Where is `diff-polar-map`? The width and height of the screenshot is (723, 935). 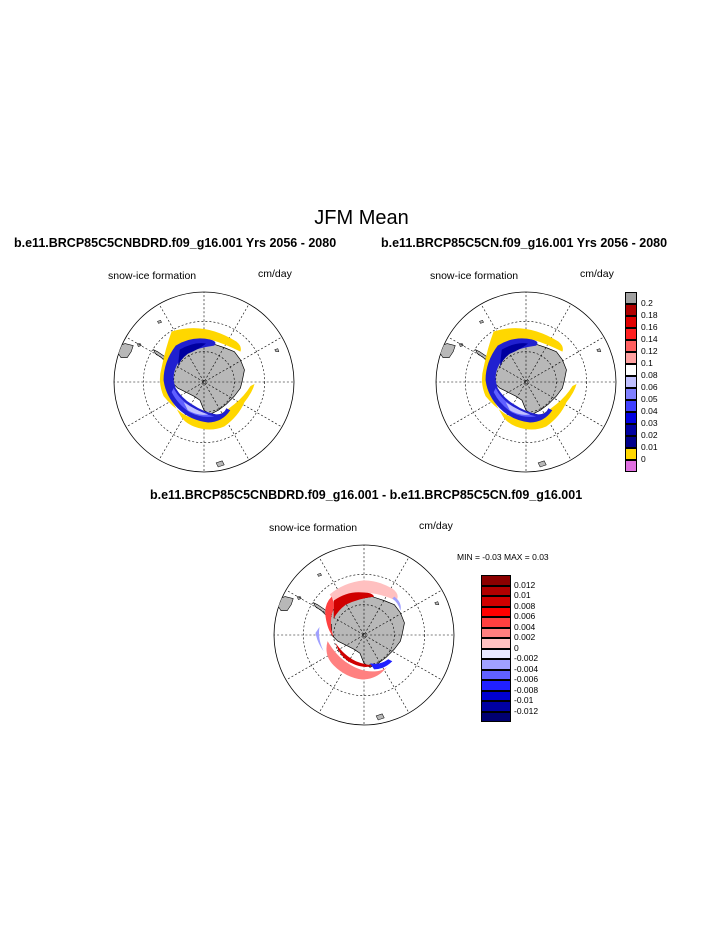 diff-polar-map is located at coordinates (364, 635).